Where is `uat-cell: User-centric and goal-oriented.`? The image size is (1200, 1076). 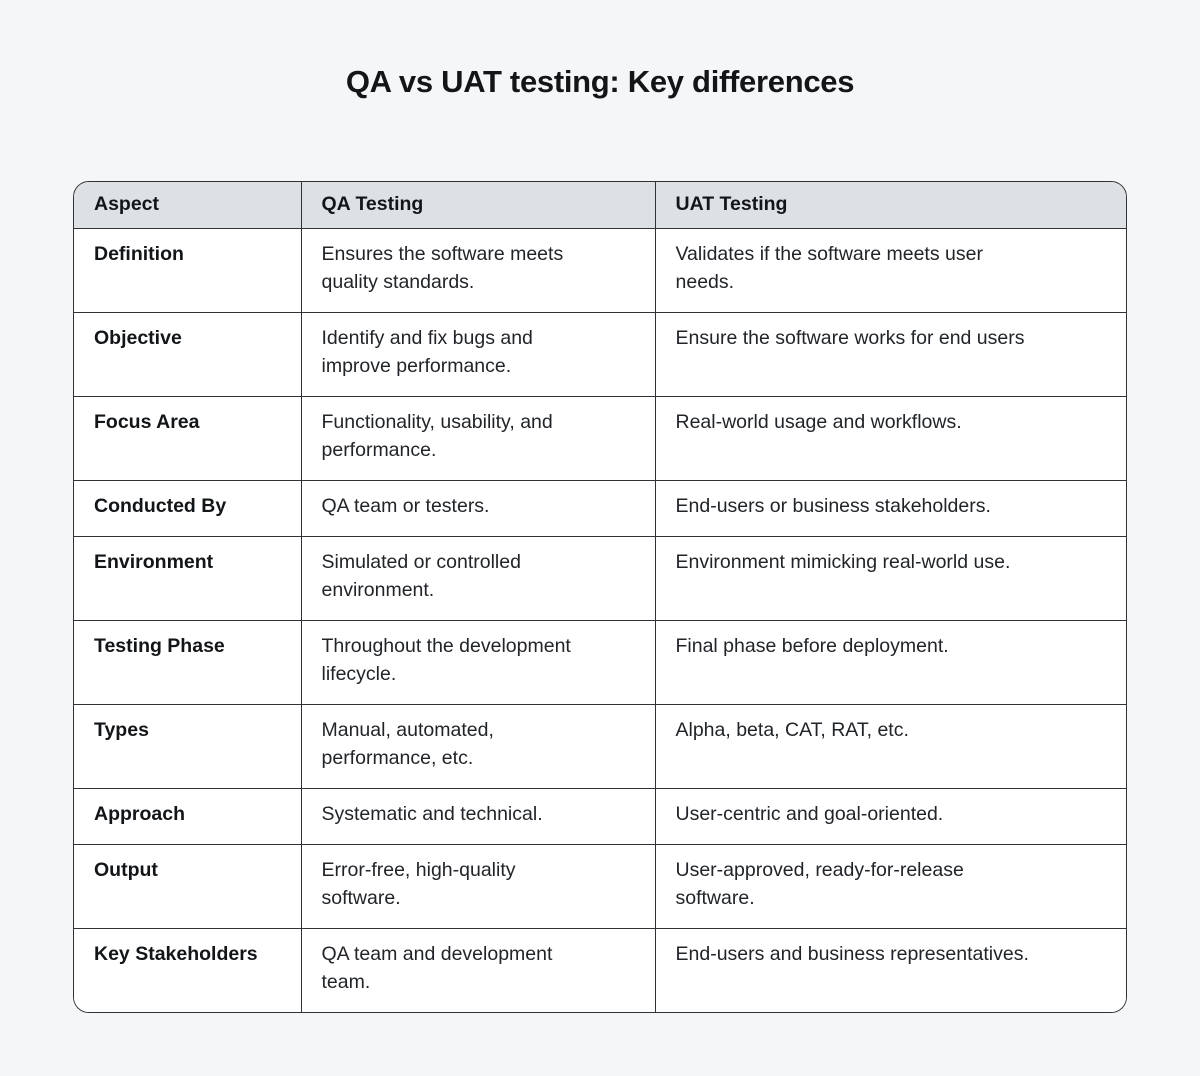
uat-cell: User-centric and goal-oriented. is located at coordinates (890, 816).